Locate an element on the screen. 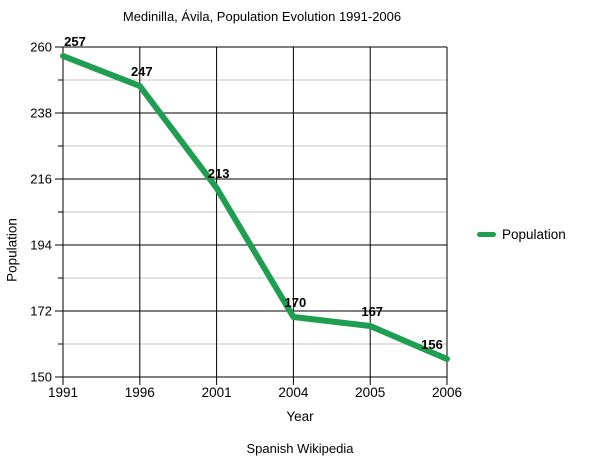  data-label: 257 is located at coordinates (75, 41).